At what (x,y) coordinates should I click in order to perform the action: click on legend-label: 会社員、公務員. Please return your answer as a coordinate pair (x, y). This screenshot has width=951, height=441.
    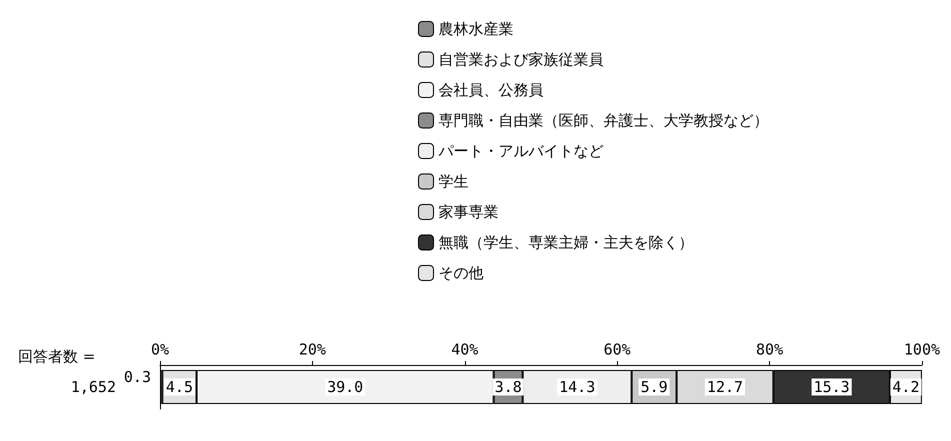
    Looking at the image, I should click on (491, 90).